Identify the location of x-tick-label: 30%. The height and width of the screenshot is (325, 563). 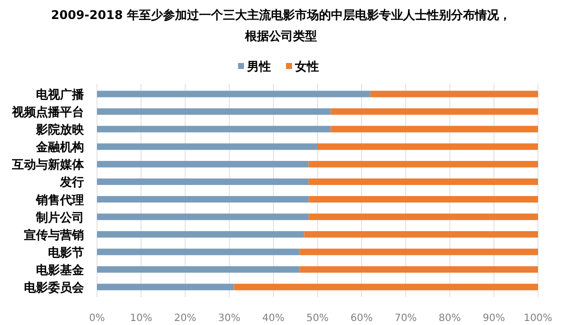
(229, 318).